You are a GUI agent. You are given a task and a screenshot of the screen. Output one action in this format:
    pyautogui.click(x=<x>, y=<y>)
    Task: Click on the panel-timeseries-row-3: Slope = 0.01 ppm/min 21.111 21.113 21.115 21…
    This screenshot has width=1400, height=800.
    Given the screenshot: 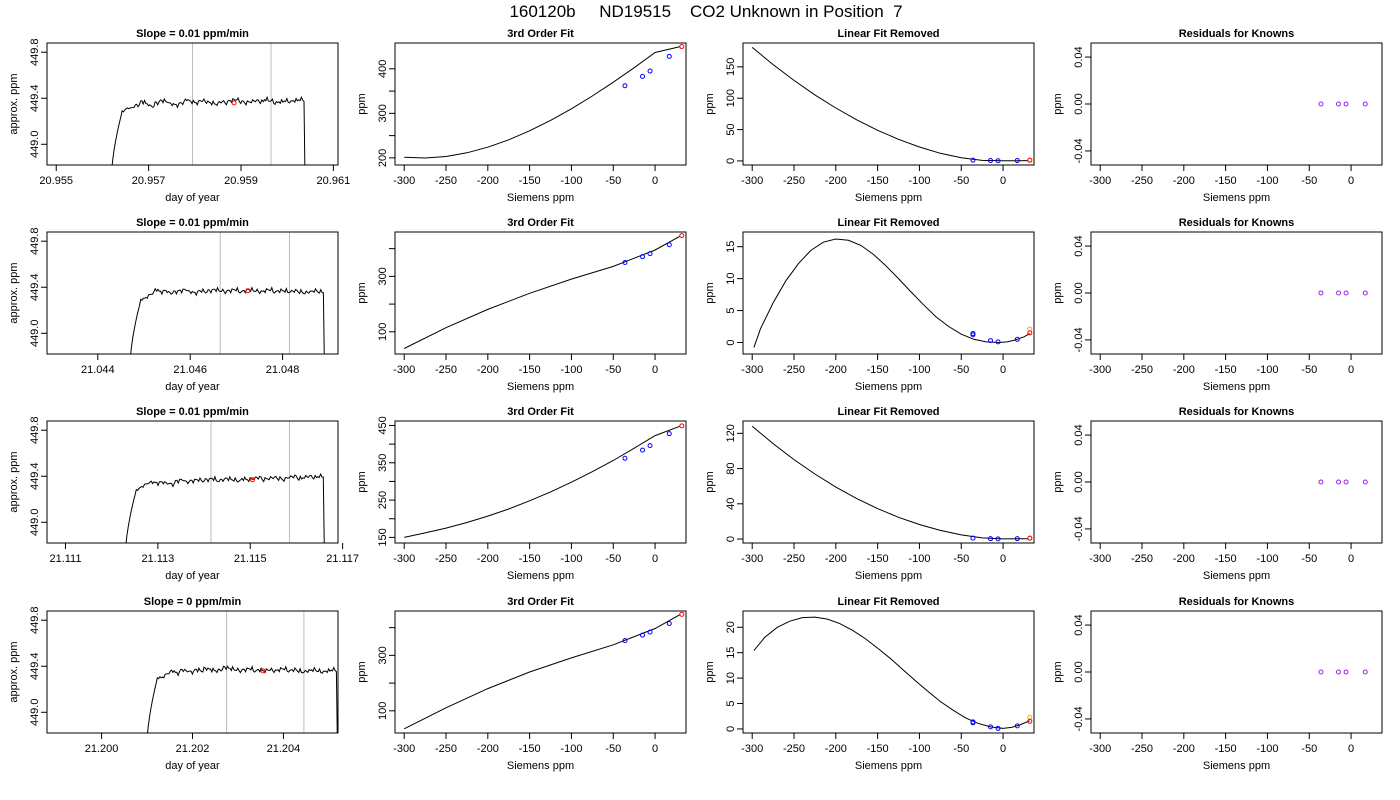 What is the action you would take?
    pyautogui.click(x=183, y=494)
    